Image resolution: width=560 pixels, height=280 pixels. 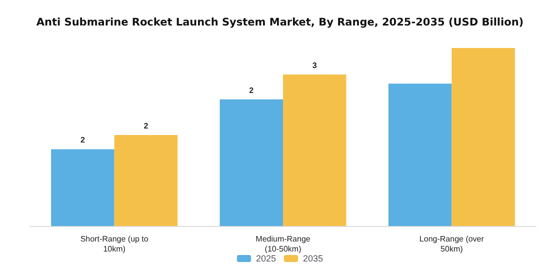 I want to click on x-tick-label: Long-Range (over 50km), so click(x=451, y=244).